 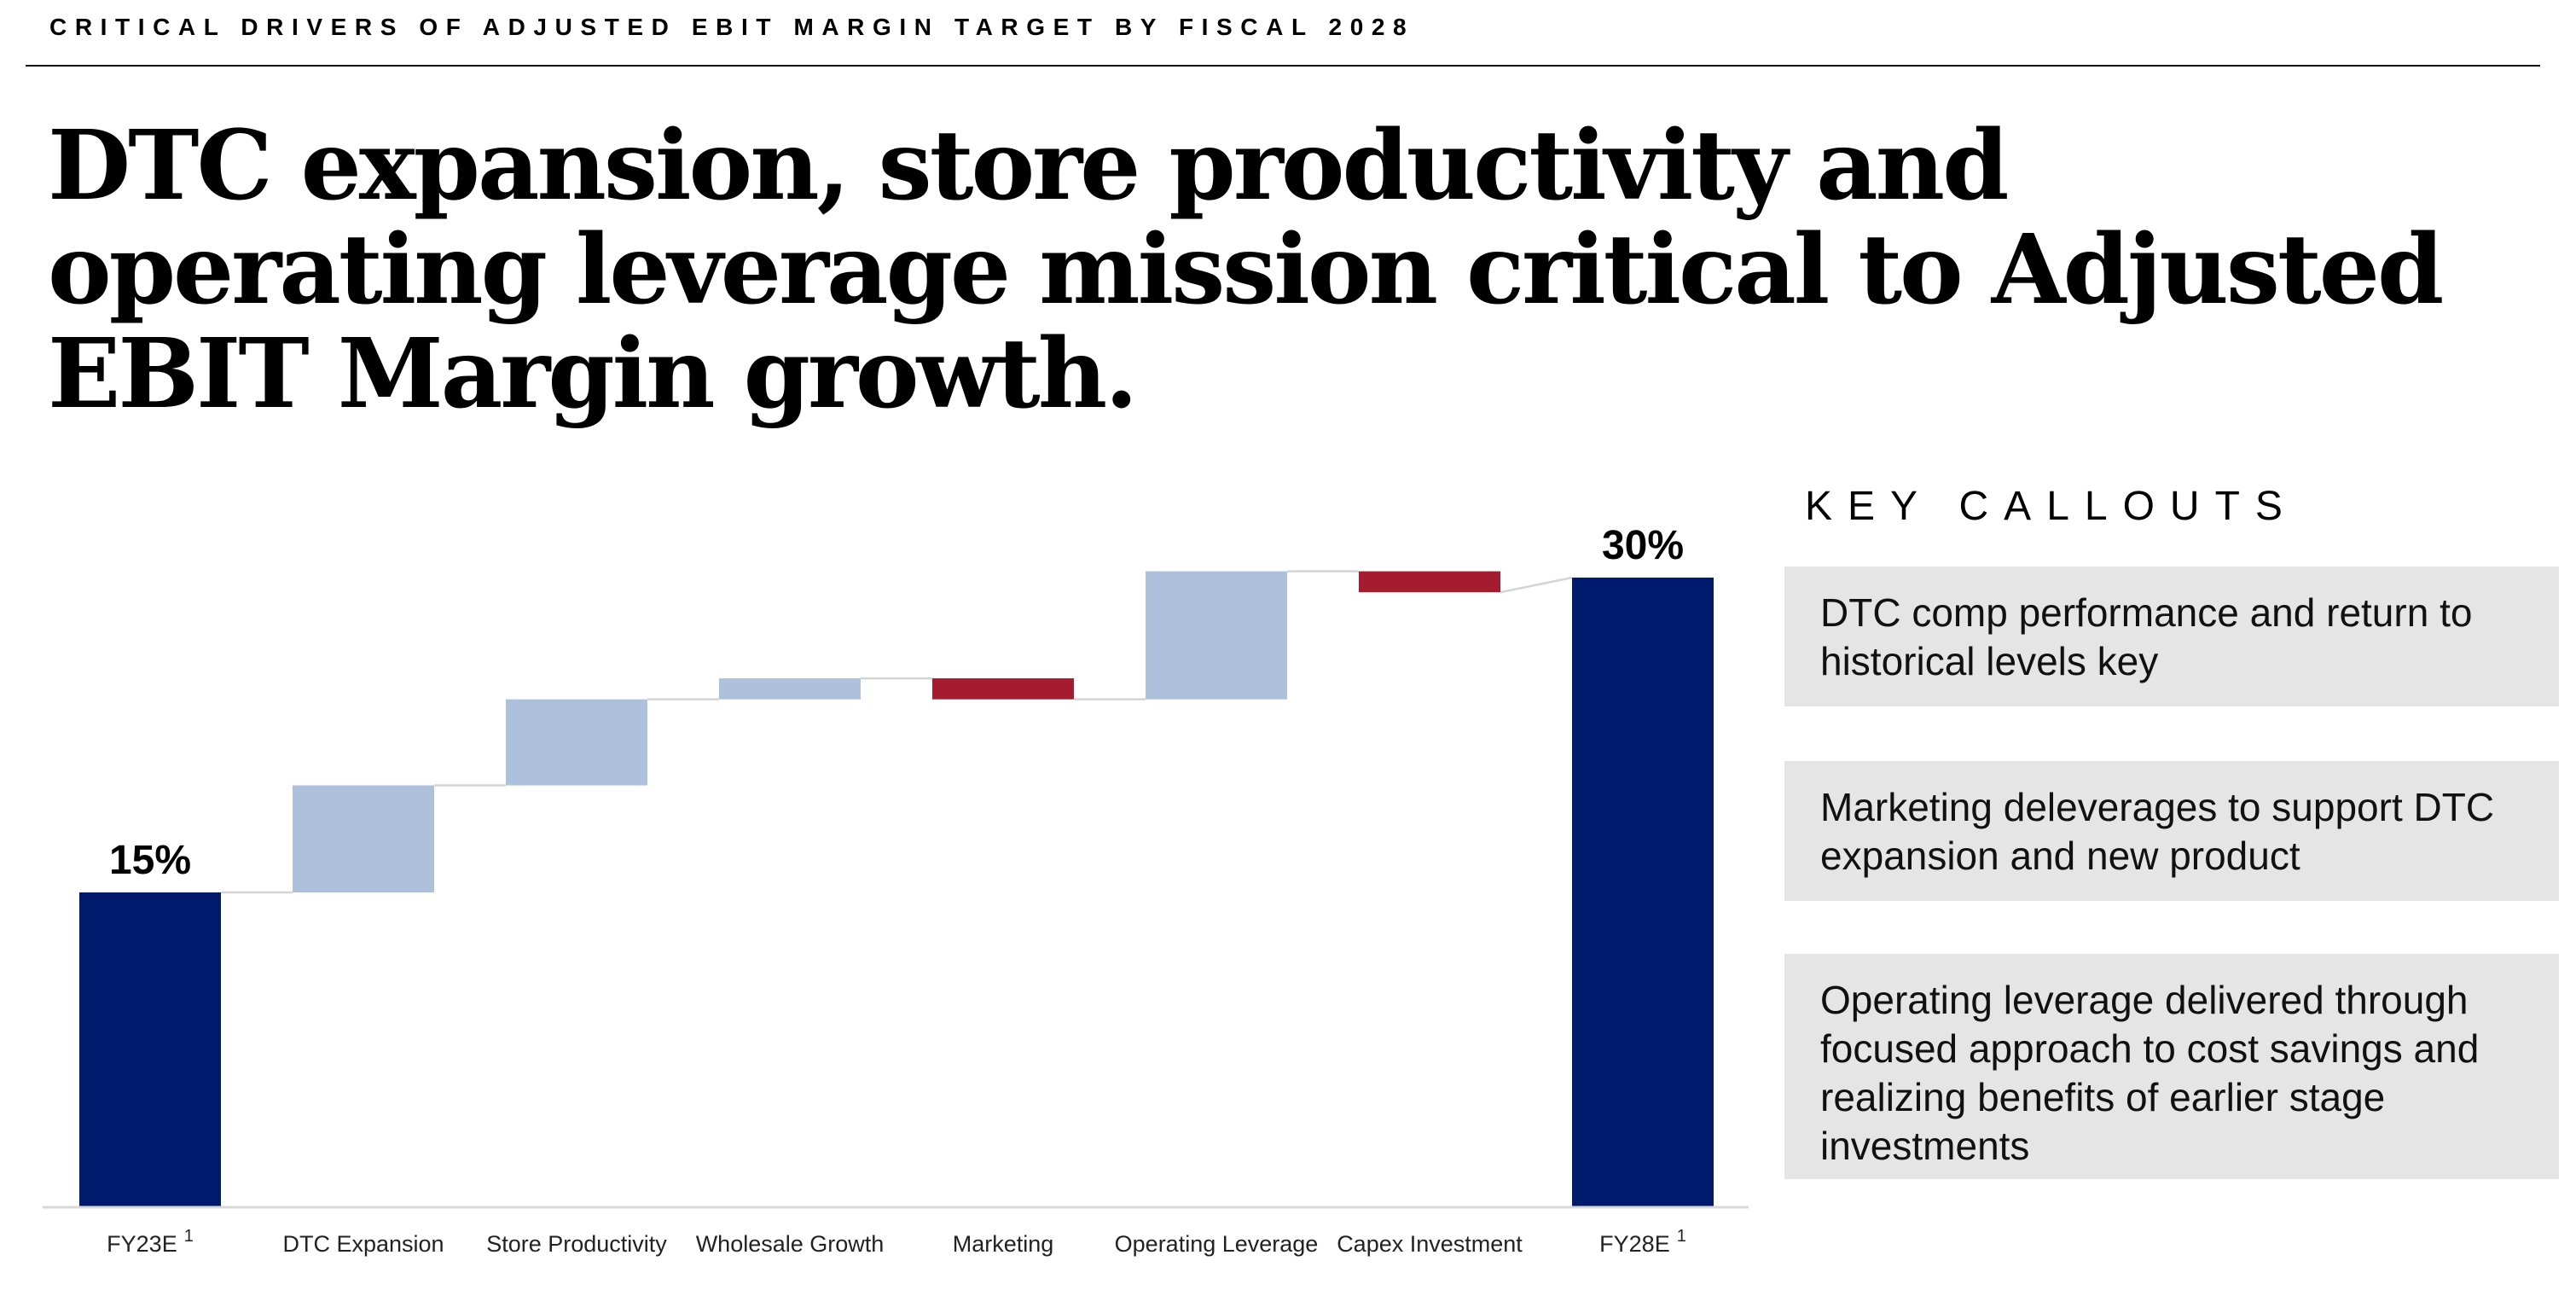 I want to click on tick-label-fy23e: FY23E 1, so click(x=150, y=1242).